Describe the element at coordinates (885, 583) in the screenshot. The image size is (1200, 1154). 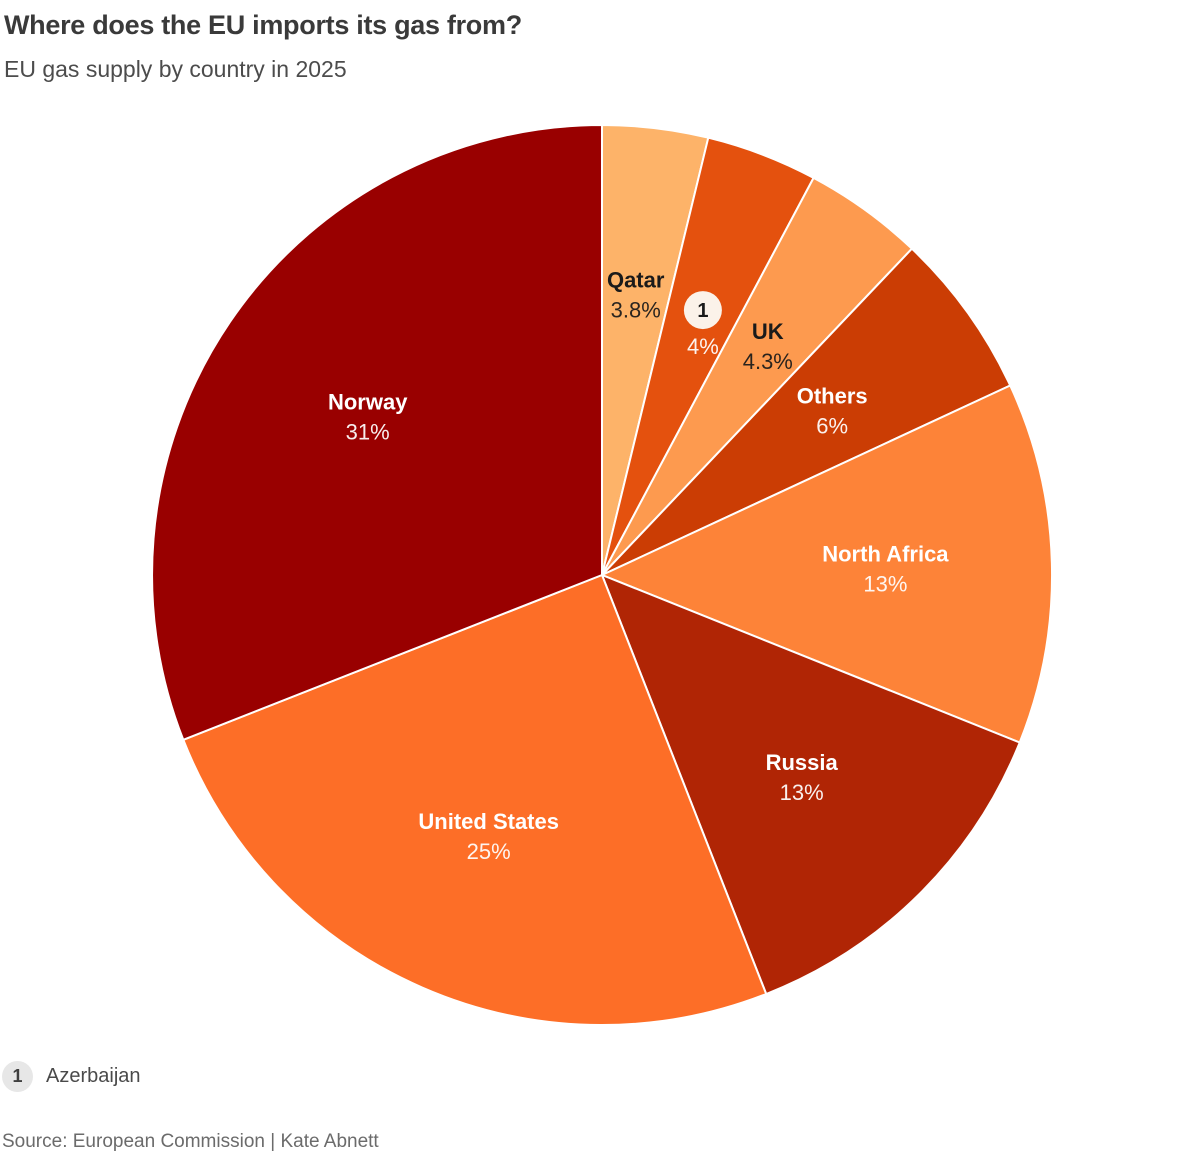
I see `slice-value-north-africa: 13%` at that location.